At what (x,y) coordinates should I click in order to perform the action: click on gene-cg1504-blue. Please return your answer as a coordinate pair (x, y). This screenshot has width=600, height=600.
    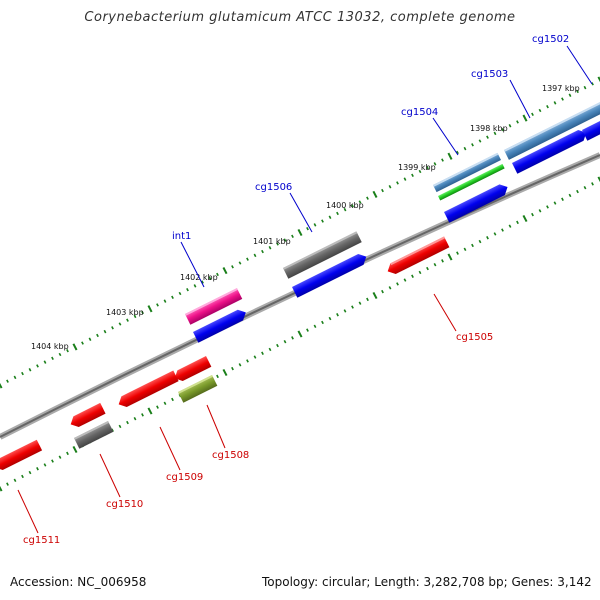
    Looking at the image, I should click on (477, 202).